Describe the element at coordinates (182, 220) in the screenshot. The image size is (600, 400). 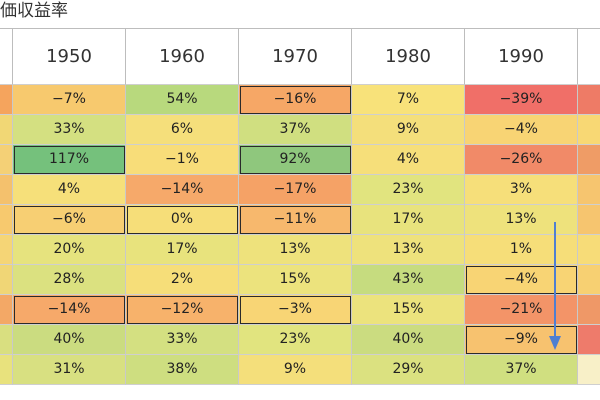
I see `table-cell: 0%` at that location.